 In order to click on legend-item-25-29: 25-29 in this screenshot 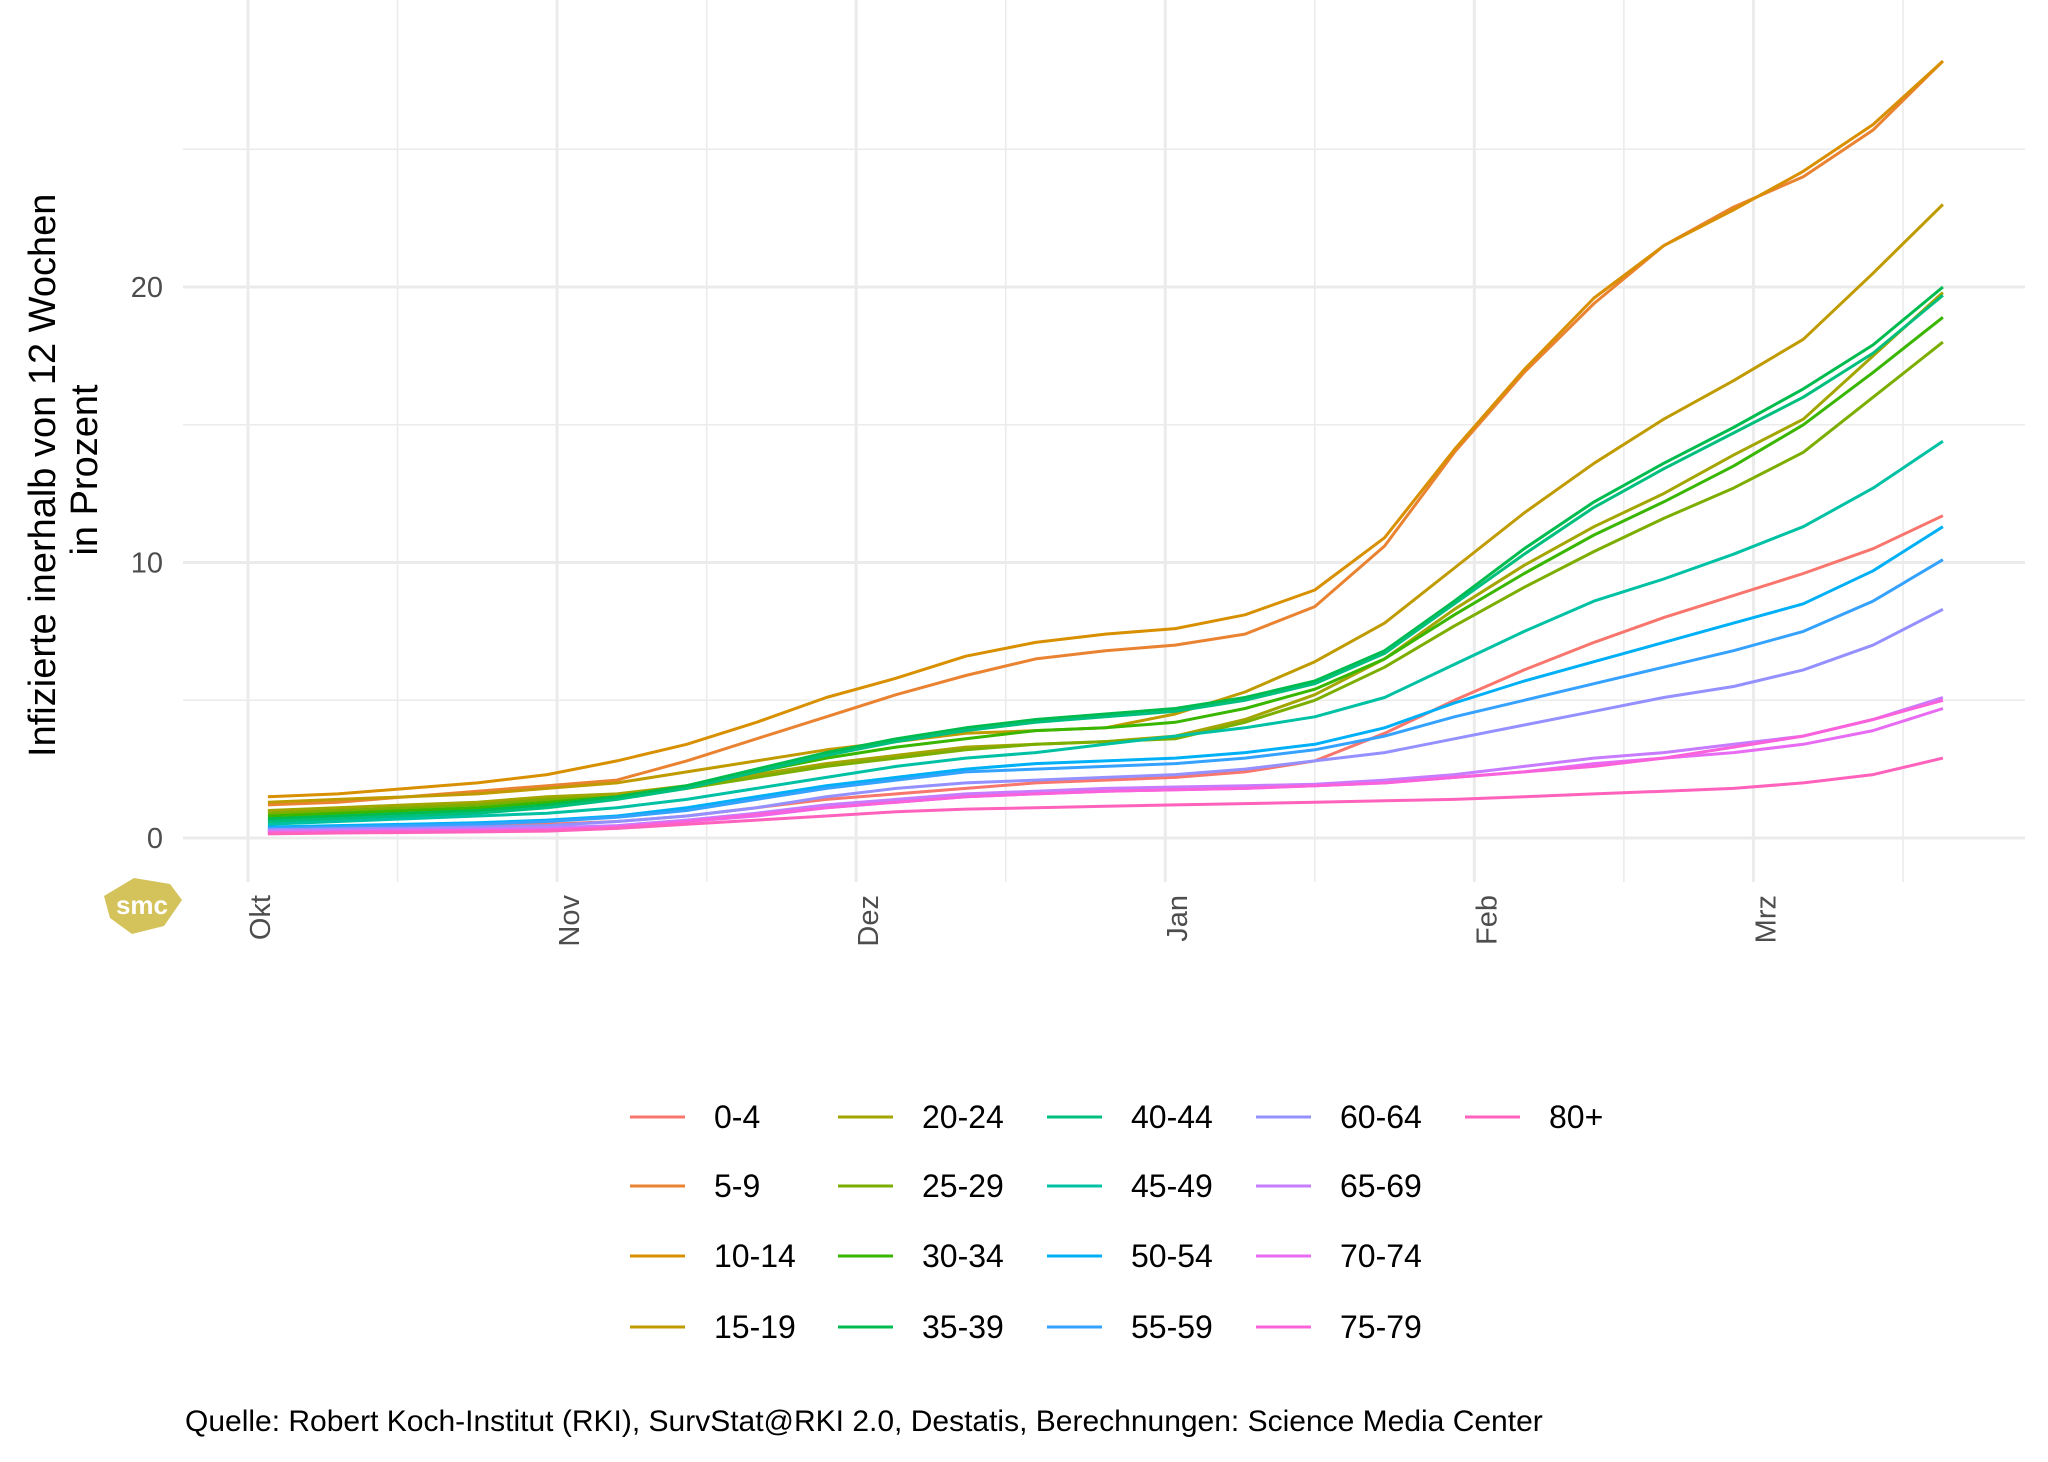, I will do `click(921, 1186)`.